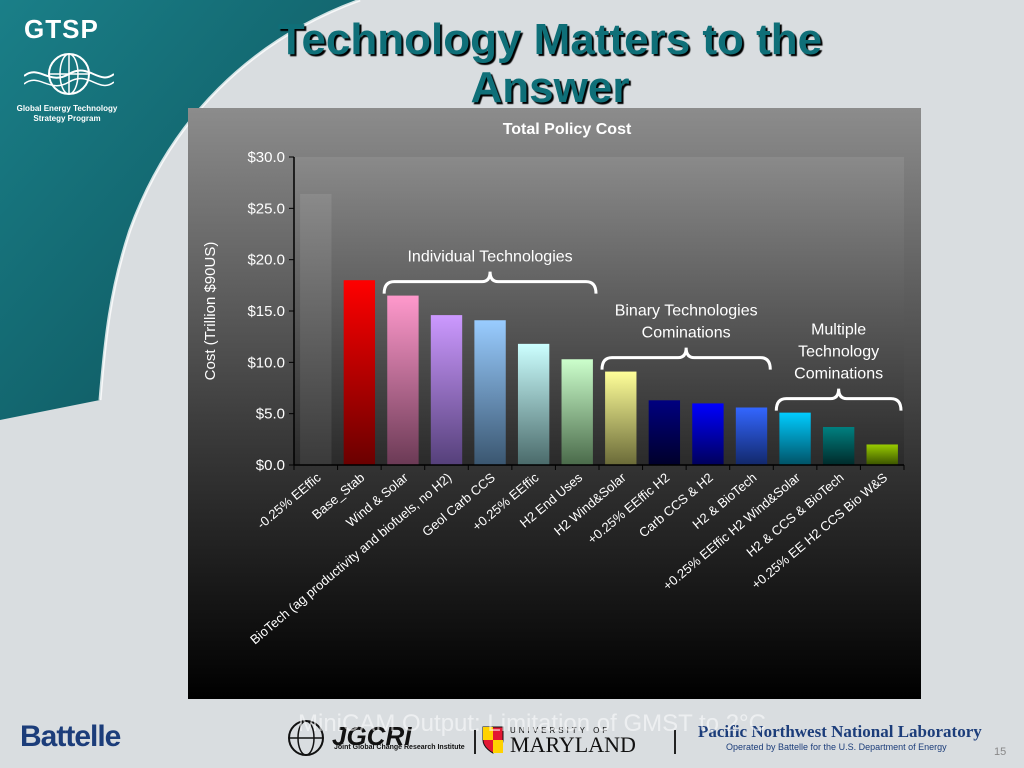 The height and width of the screenshot is (768, 1024). What do you see at coordinates (838, 330) in the screenshot?
I see `annotation-label: Multiple` at bounding box center [838, 330].